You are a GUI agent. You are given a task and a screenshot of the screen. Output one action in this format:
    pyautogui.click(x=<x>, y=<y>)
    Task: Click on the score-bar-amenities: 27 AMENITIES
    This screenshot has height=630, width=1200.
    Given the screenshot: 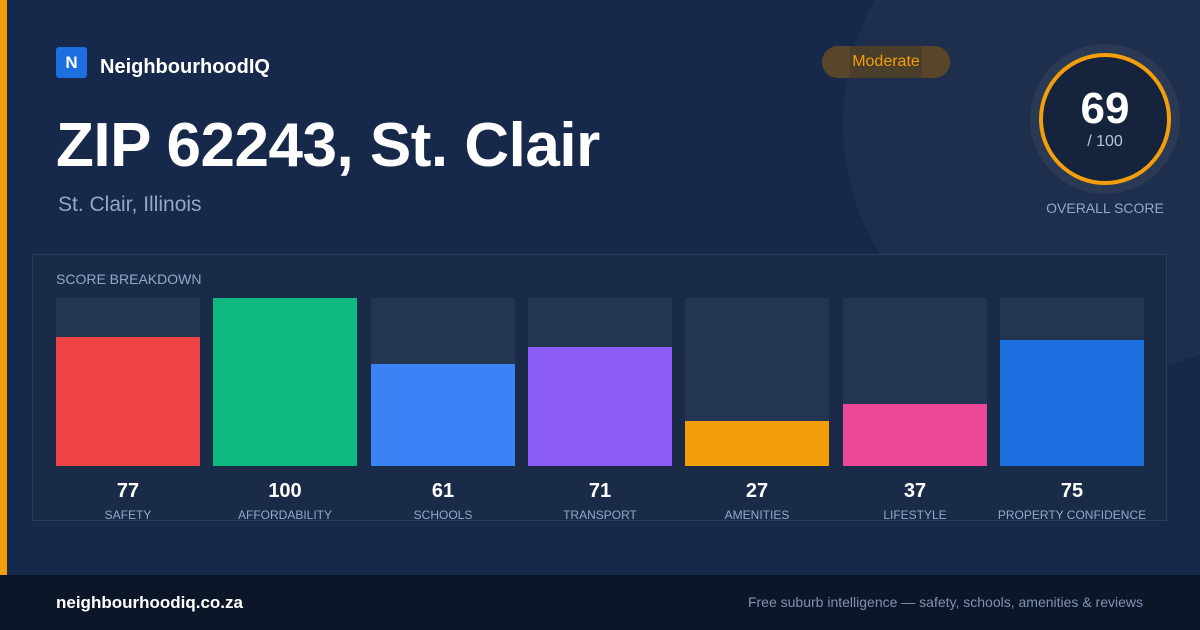 What is the action you would take?
    pyautogui.click(x=757, y=410)
    